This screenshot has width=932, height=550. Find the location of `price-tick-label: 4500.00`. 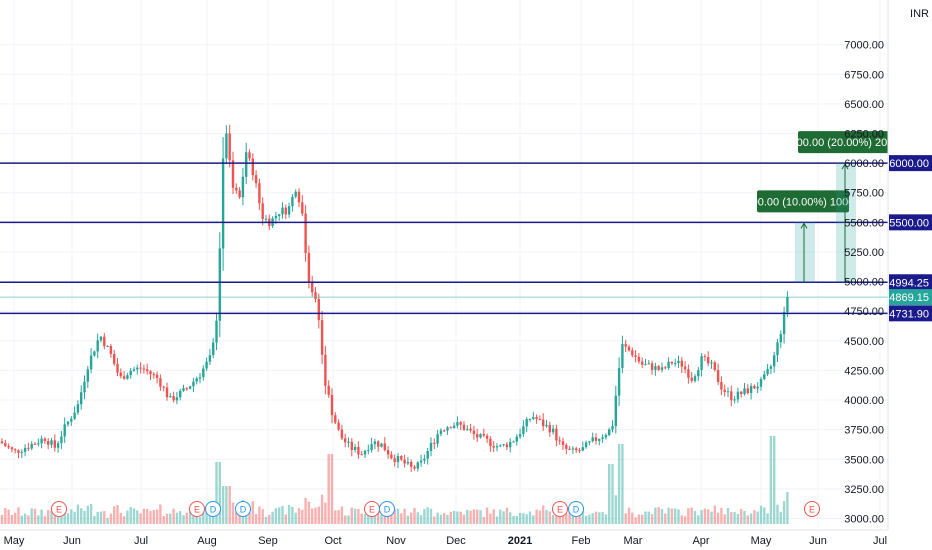

price-tick-label: 4500.00 is located at coordinates (864, 342).